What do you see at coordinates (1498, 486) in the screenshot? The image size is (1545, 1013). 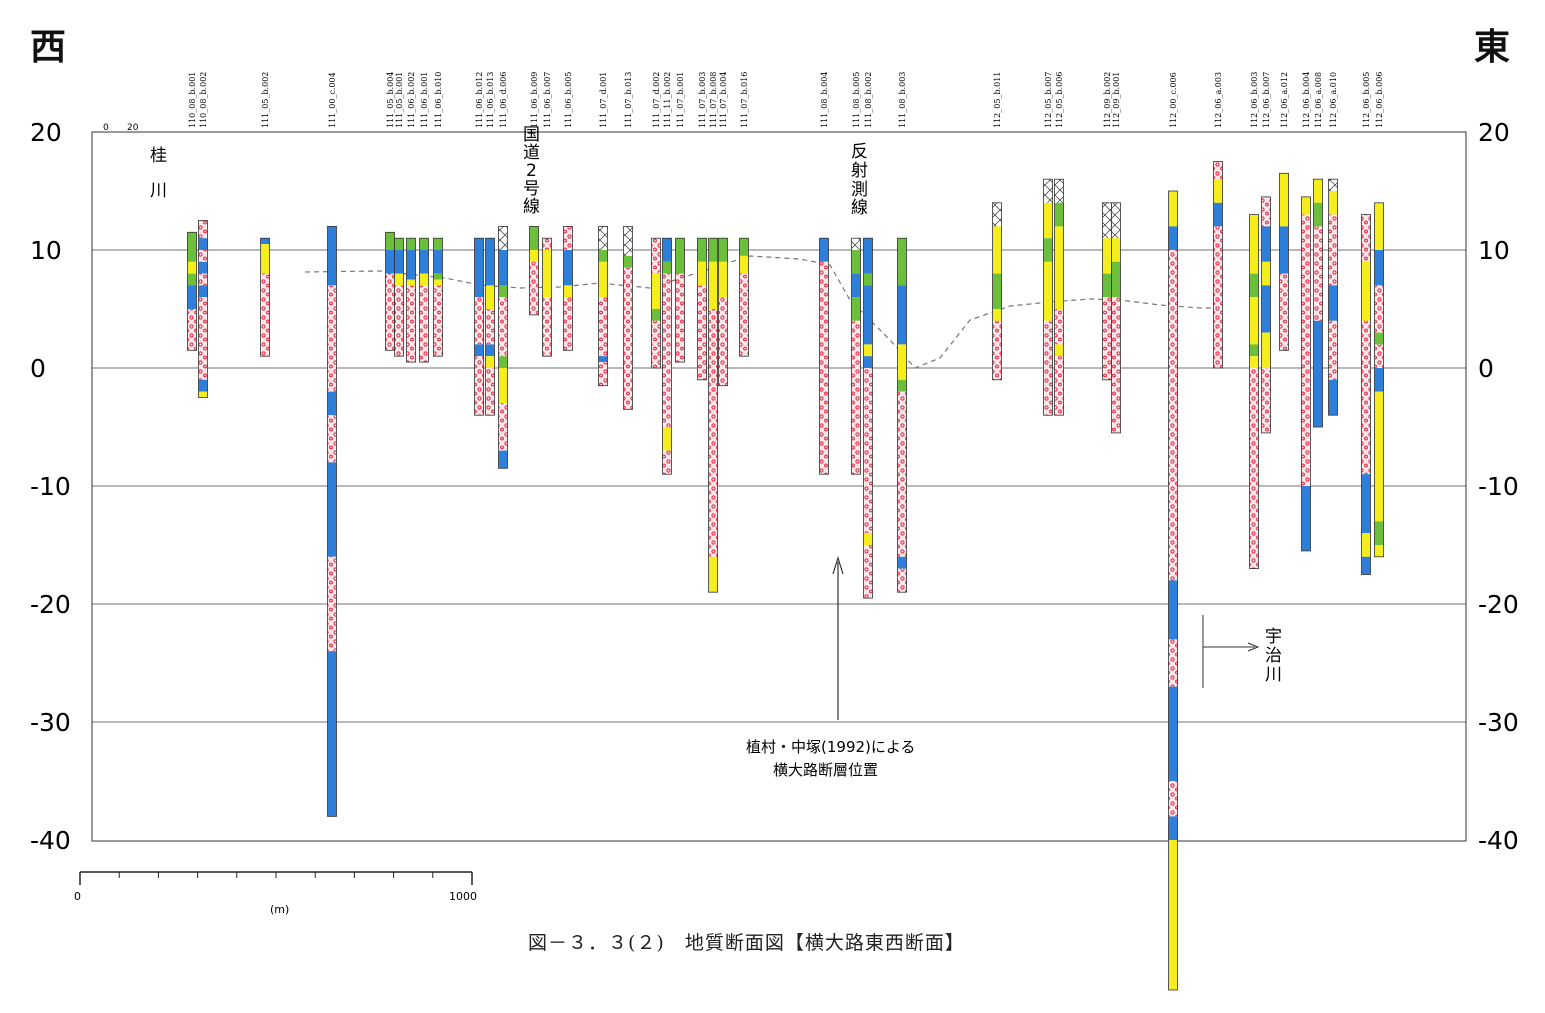 I see `right-tick-label: -10` at bounding box center [1498, 486].